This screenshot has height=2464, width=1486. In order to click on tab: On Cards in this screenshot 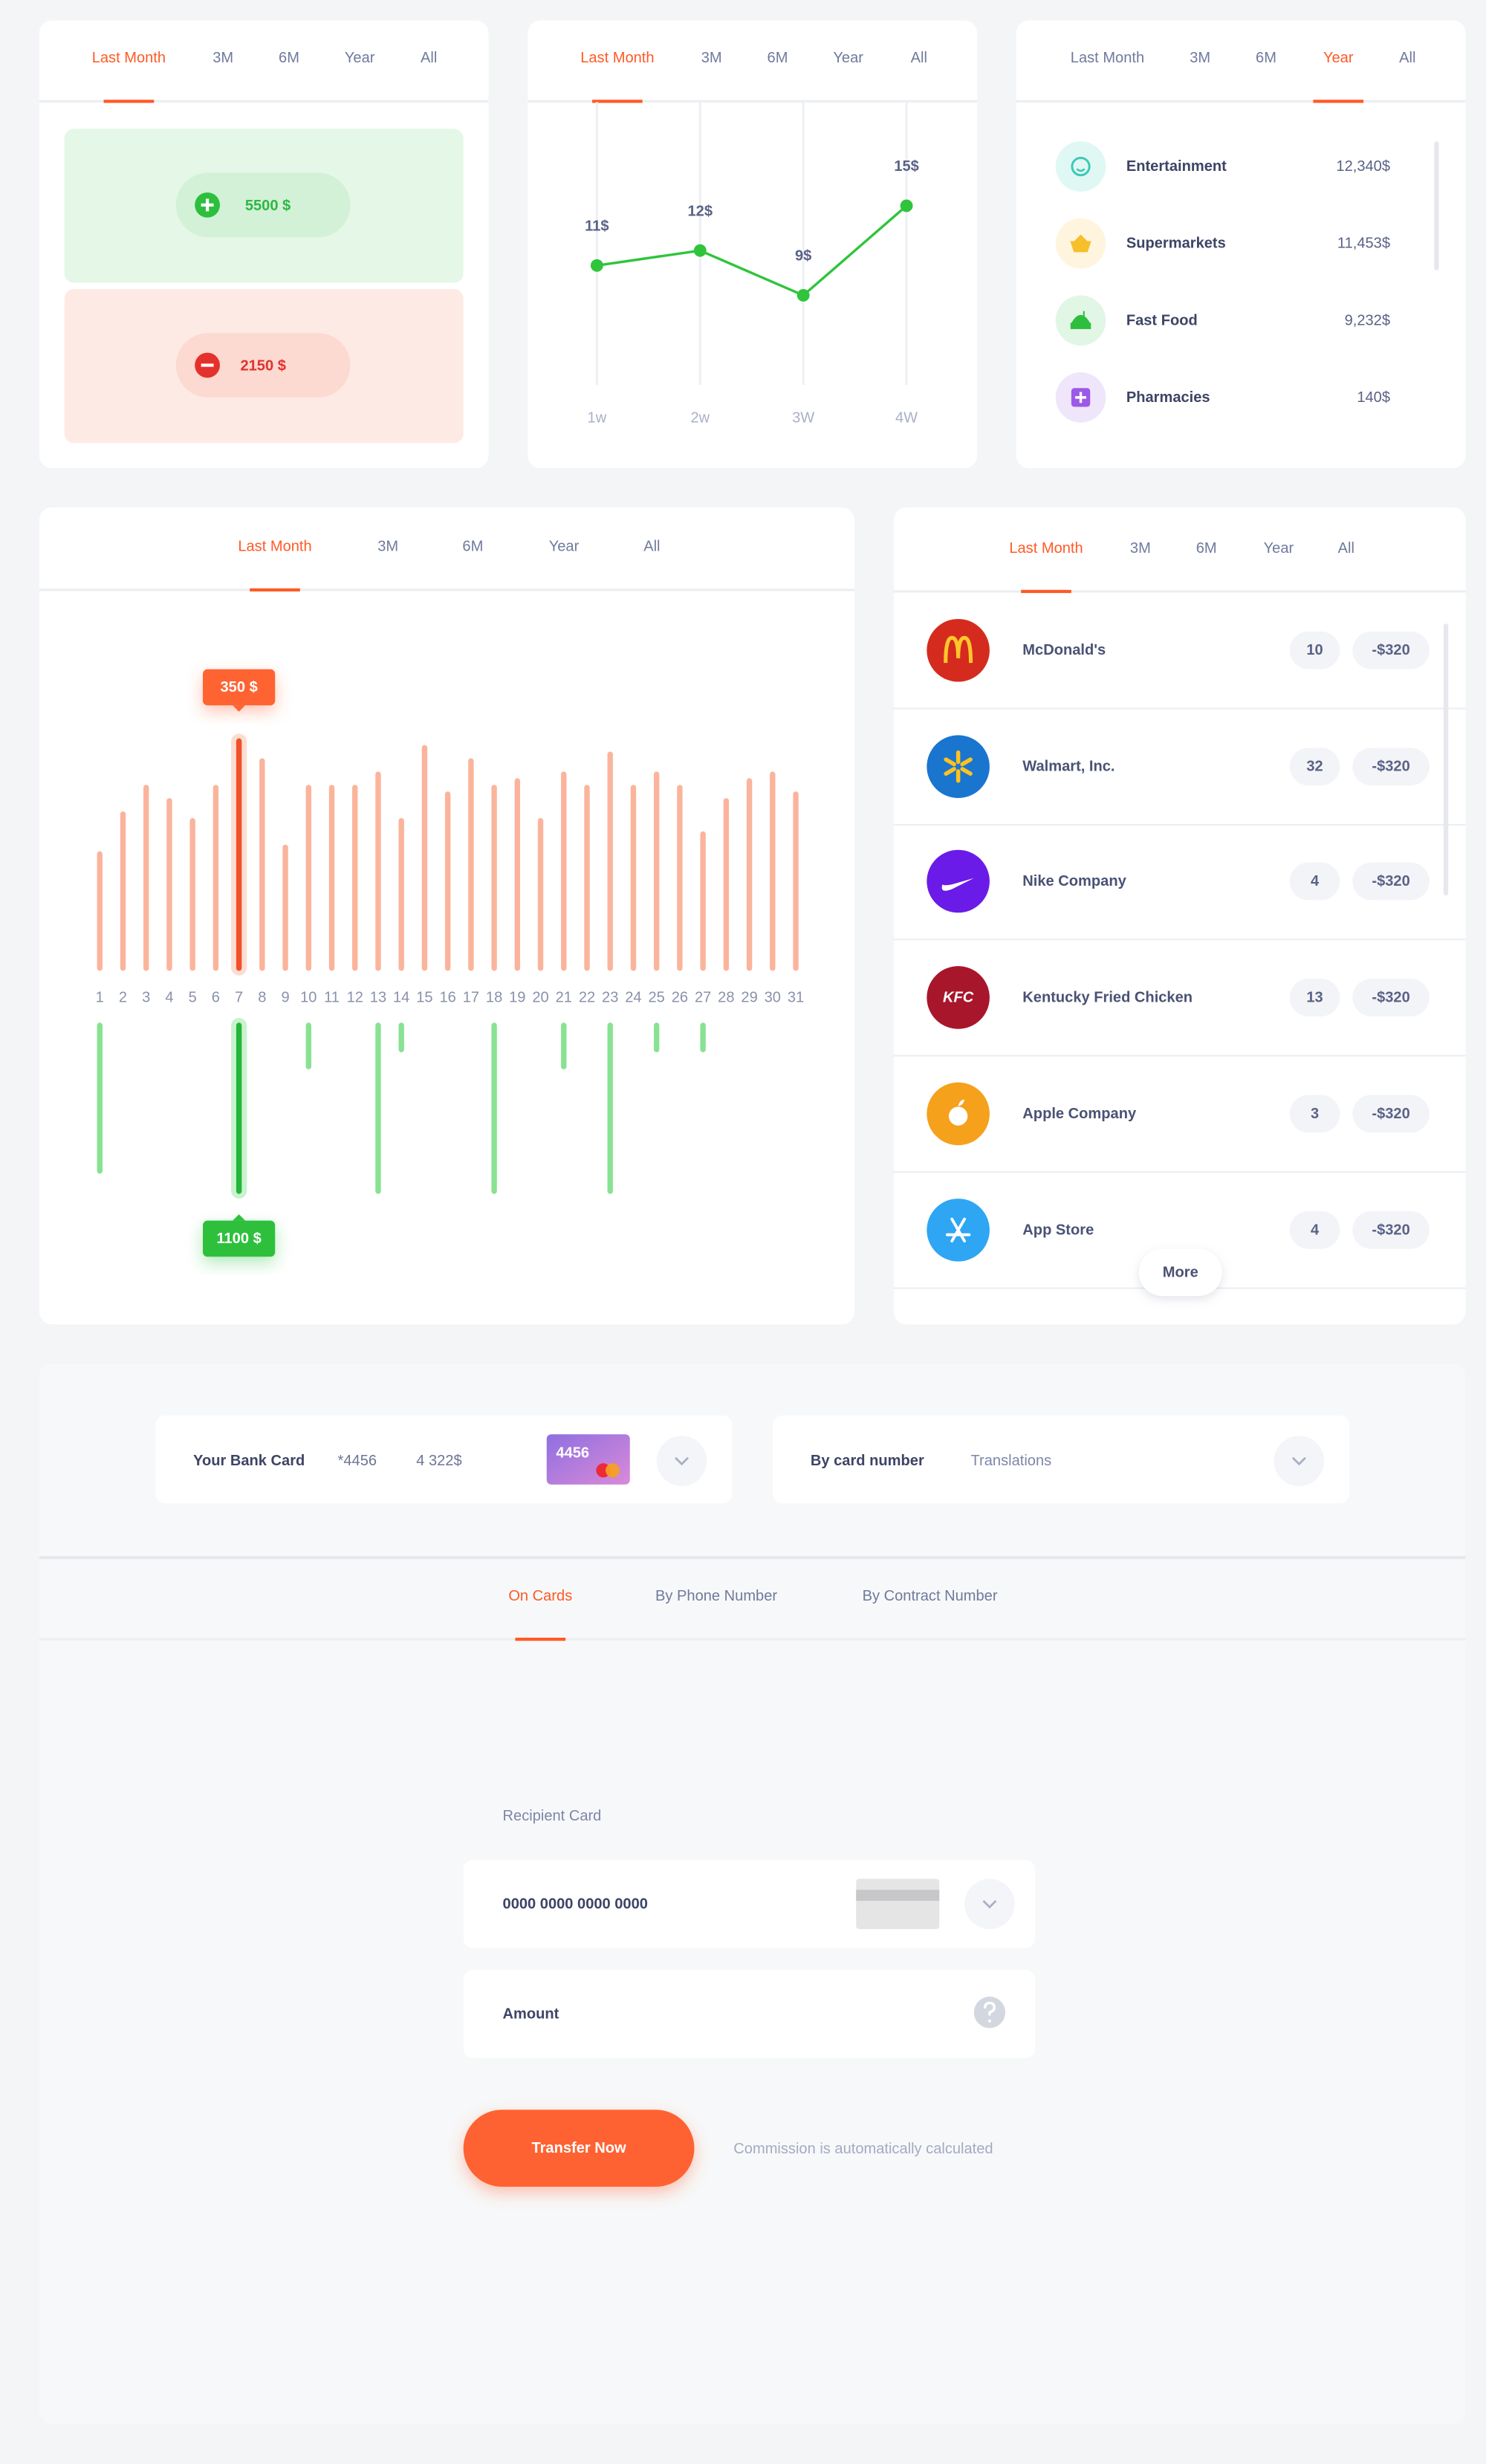, I will do `click(540, 1596)`.